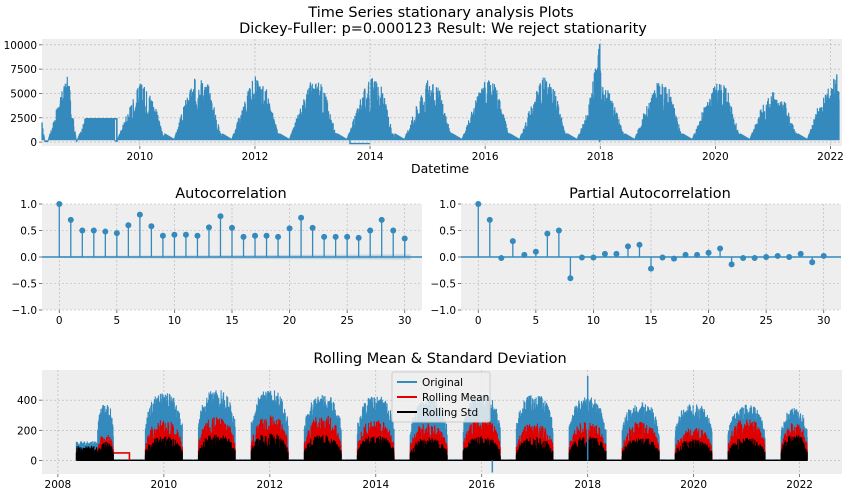  Describe the element at coordinates (375, 485) in the screenshot. I see `roll-xtick-label: 2014` at that location.